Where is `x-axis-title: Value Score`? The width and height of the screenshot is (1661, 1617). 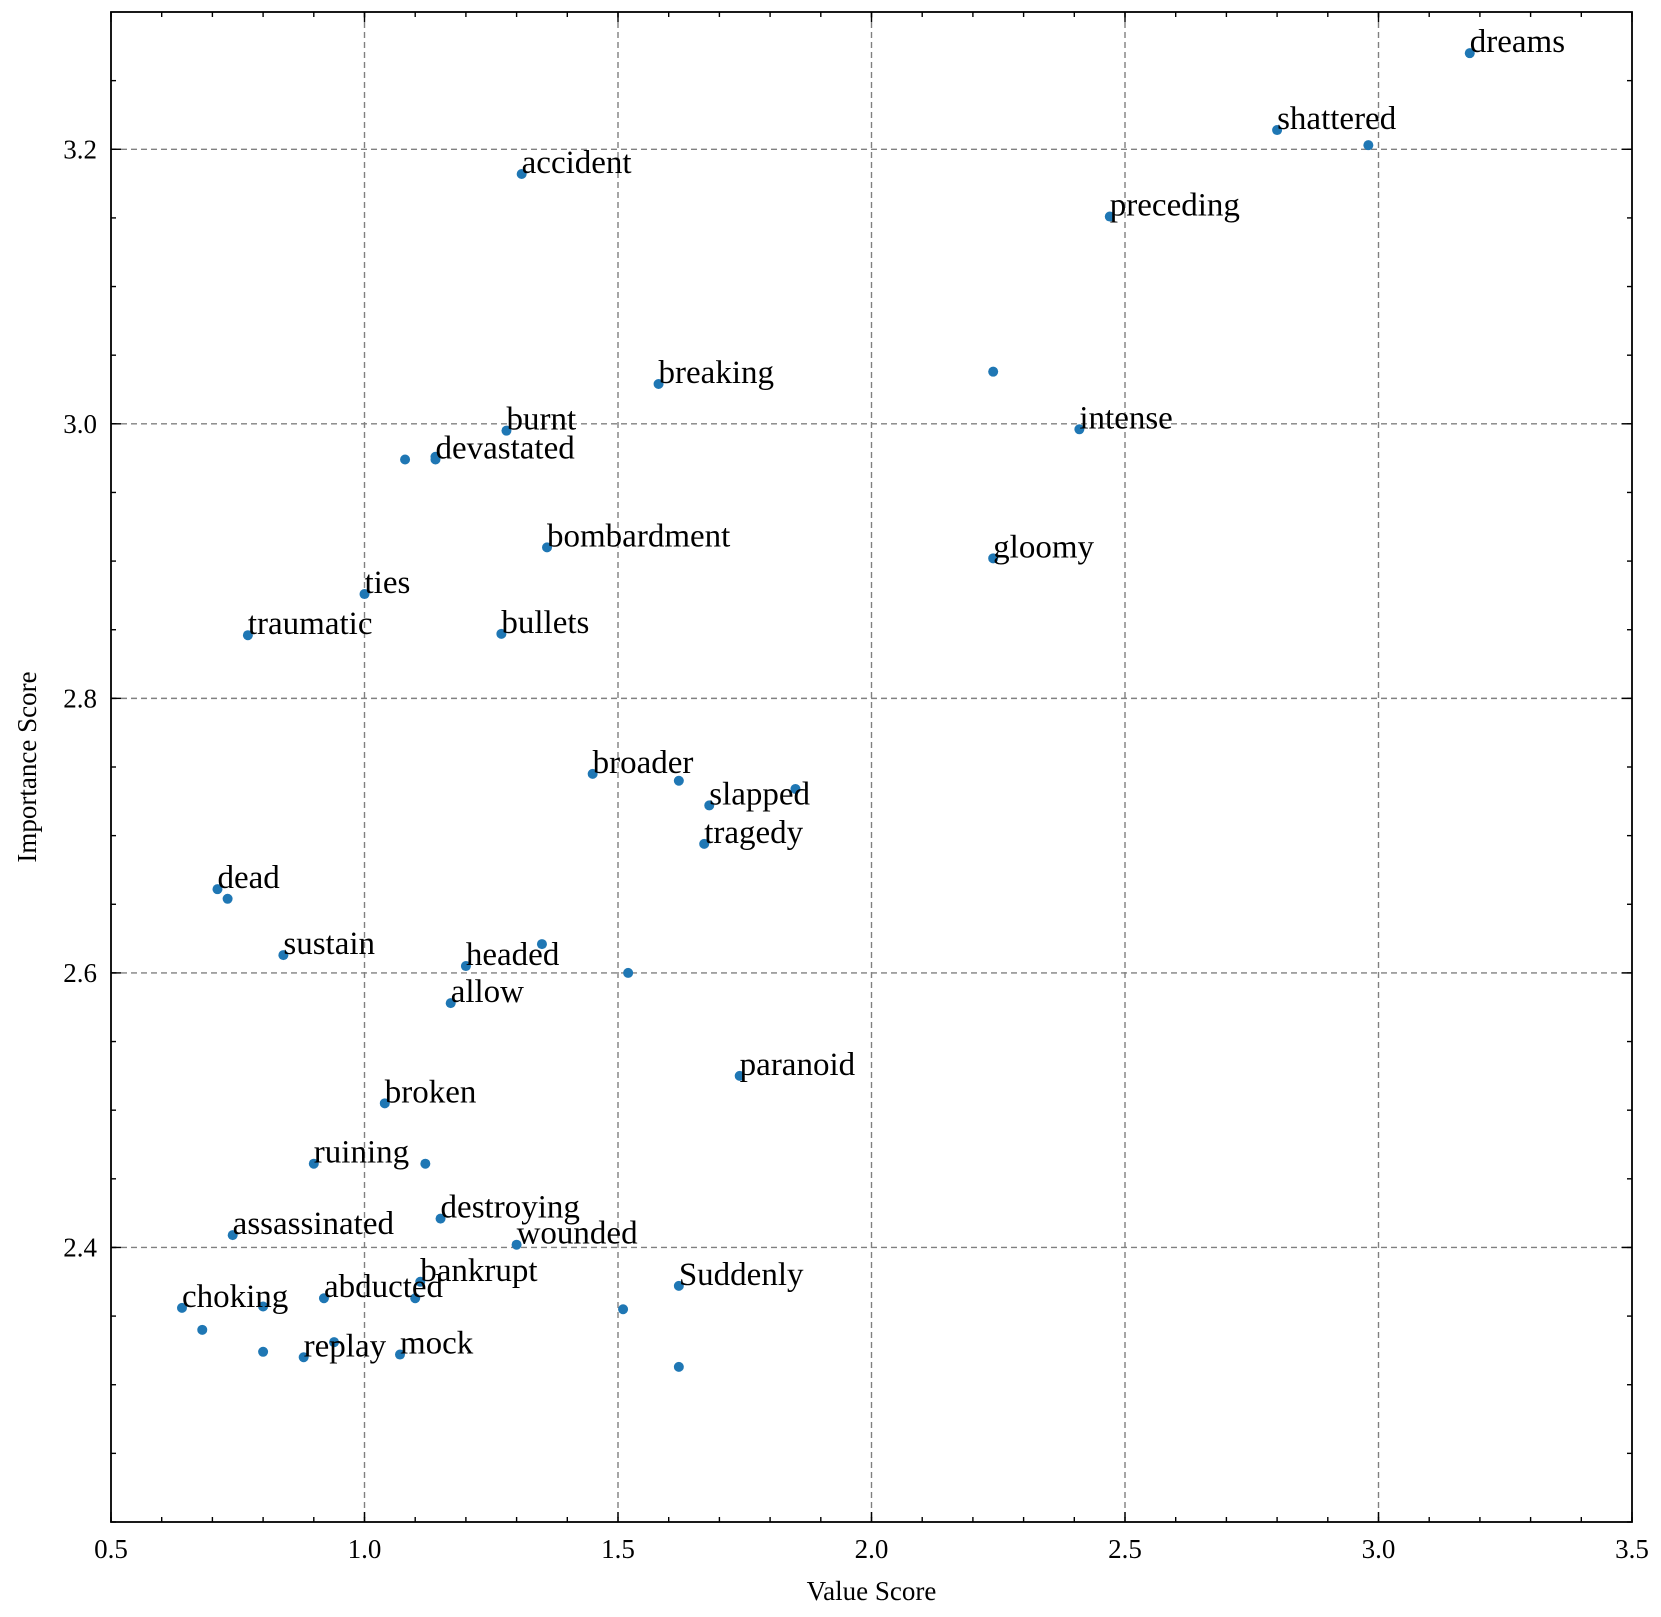
x-axis-title: Value Score is located at coordinates (872, 1591).